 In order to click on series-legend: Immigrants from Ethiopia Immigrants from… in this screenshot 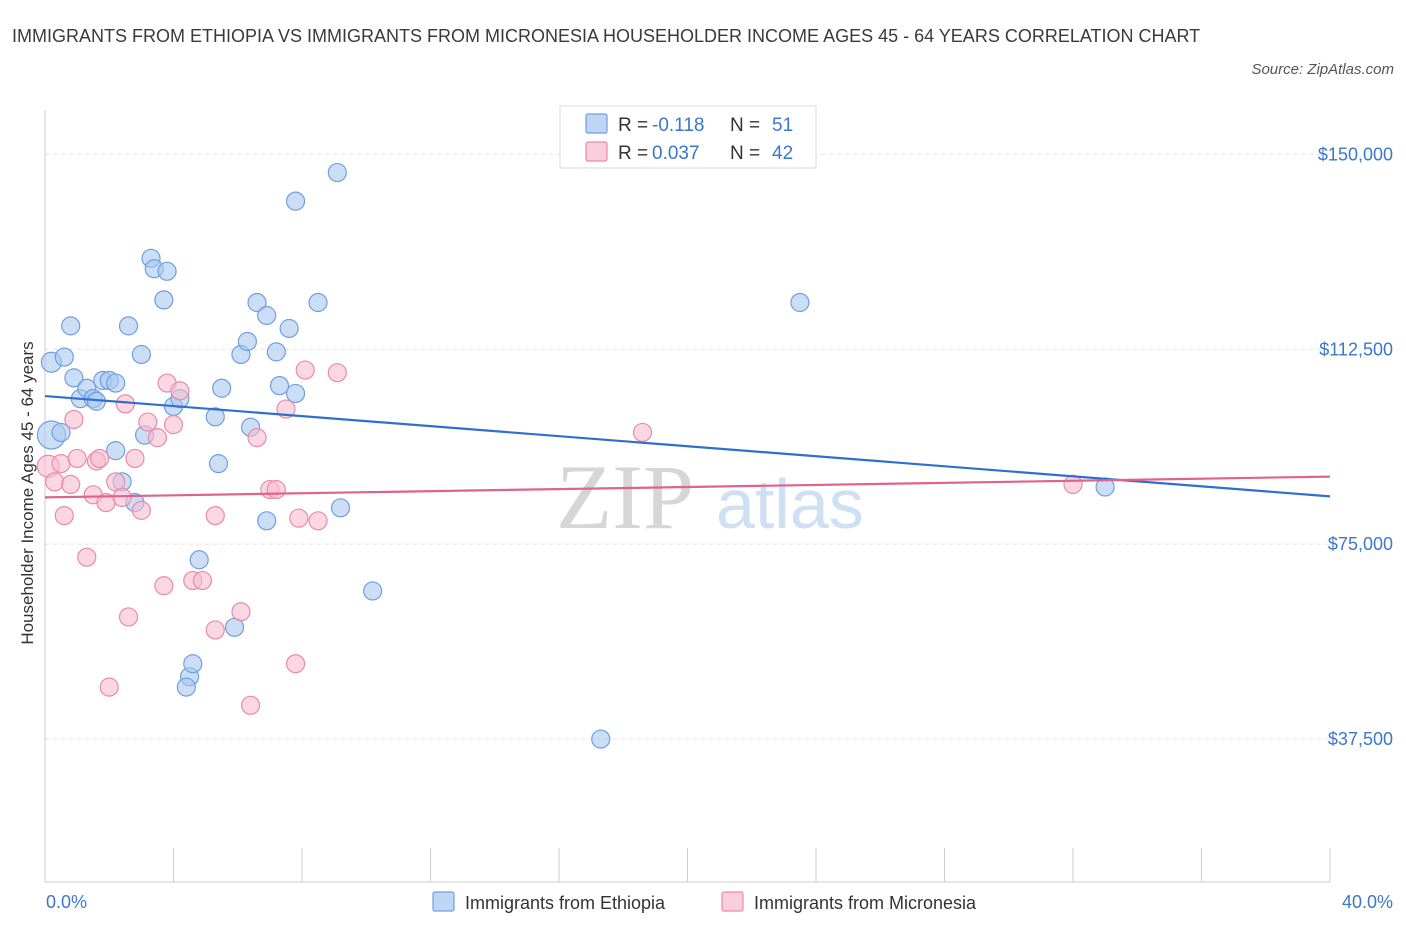, I will do `click(704, 902)`.